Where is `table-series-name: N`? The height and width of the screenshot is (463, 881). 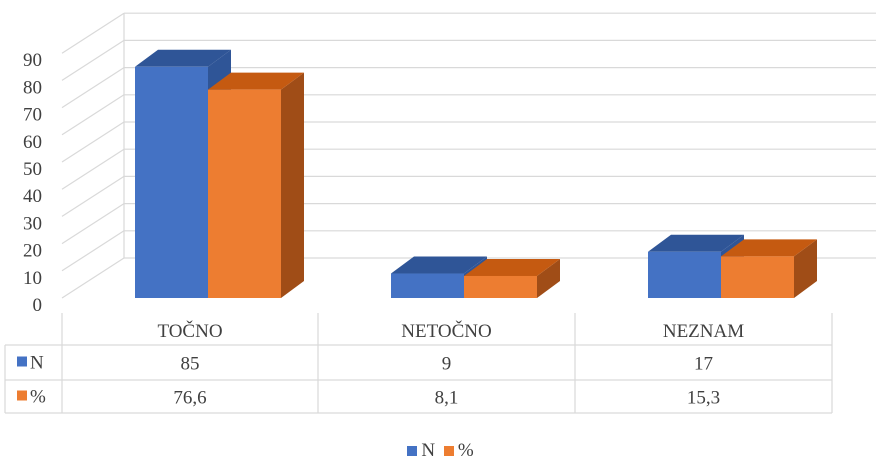
table-series-name: N is located at coordinates (37, 363).